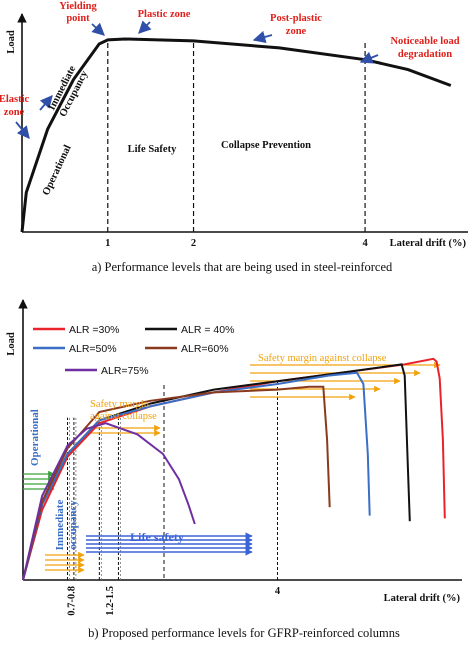 Image resolution: width=474 pixels, height=647 pixels. What do you see at coordinates (125, 371) in the screenshot?
I see `legend-label: ALR=75%` at bounding box center [125, 371].